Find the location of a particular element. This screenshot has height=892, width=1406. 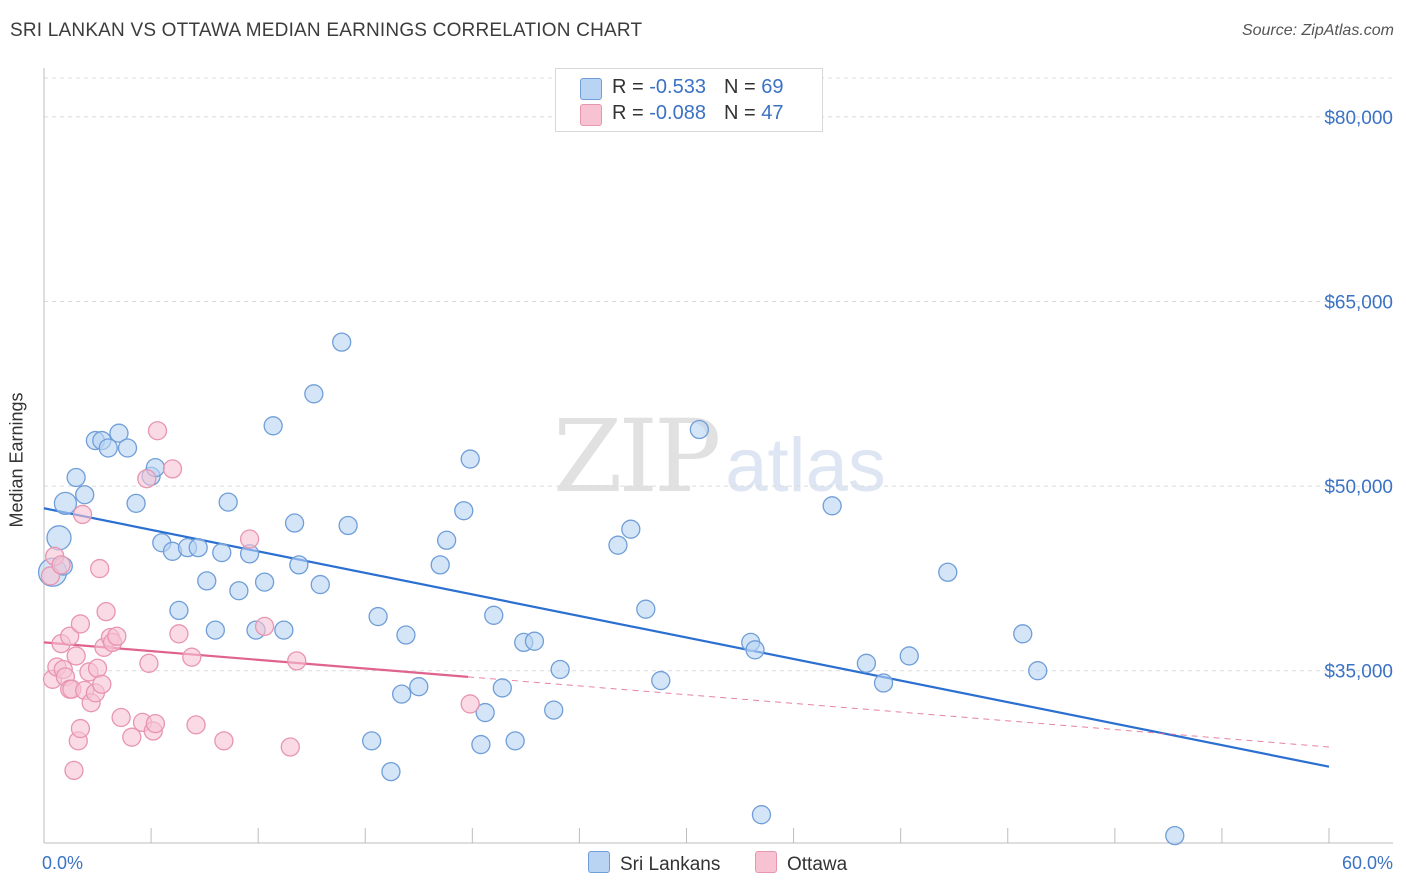

legend: Sri Lankans Ottawa is located at coordinates (703, 864).